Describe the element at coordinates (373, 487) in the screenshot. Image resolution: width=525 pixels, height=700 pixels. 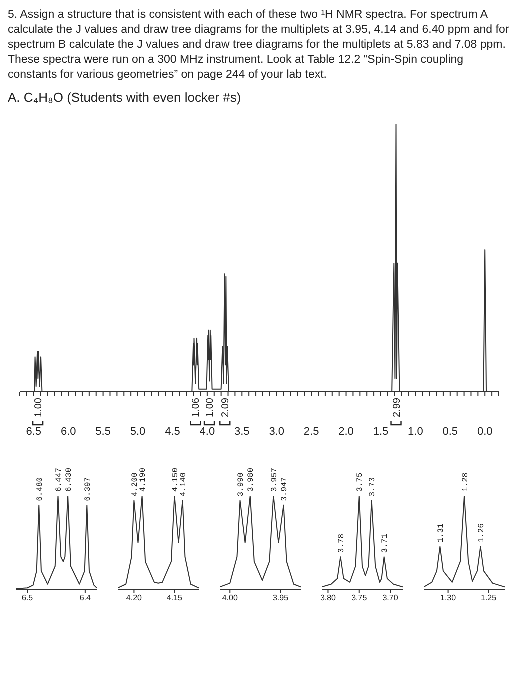
I see `annotation: 3.73` at that location.